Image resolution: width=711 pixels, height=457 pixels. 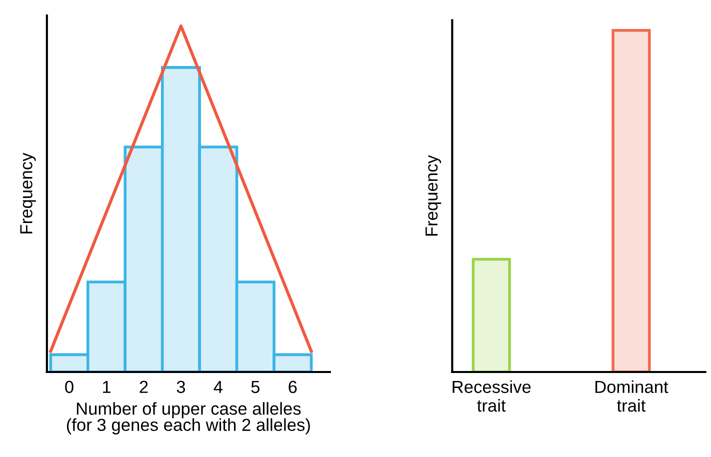 What do you see at coordinates (181, 387) in the screenshot?
I see `x-tick-label: 3` at bounding box center [181, 387].